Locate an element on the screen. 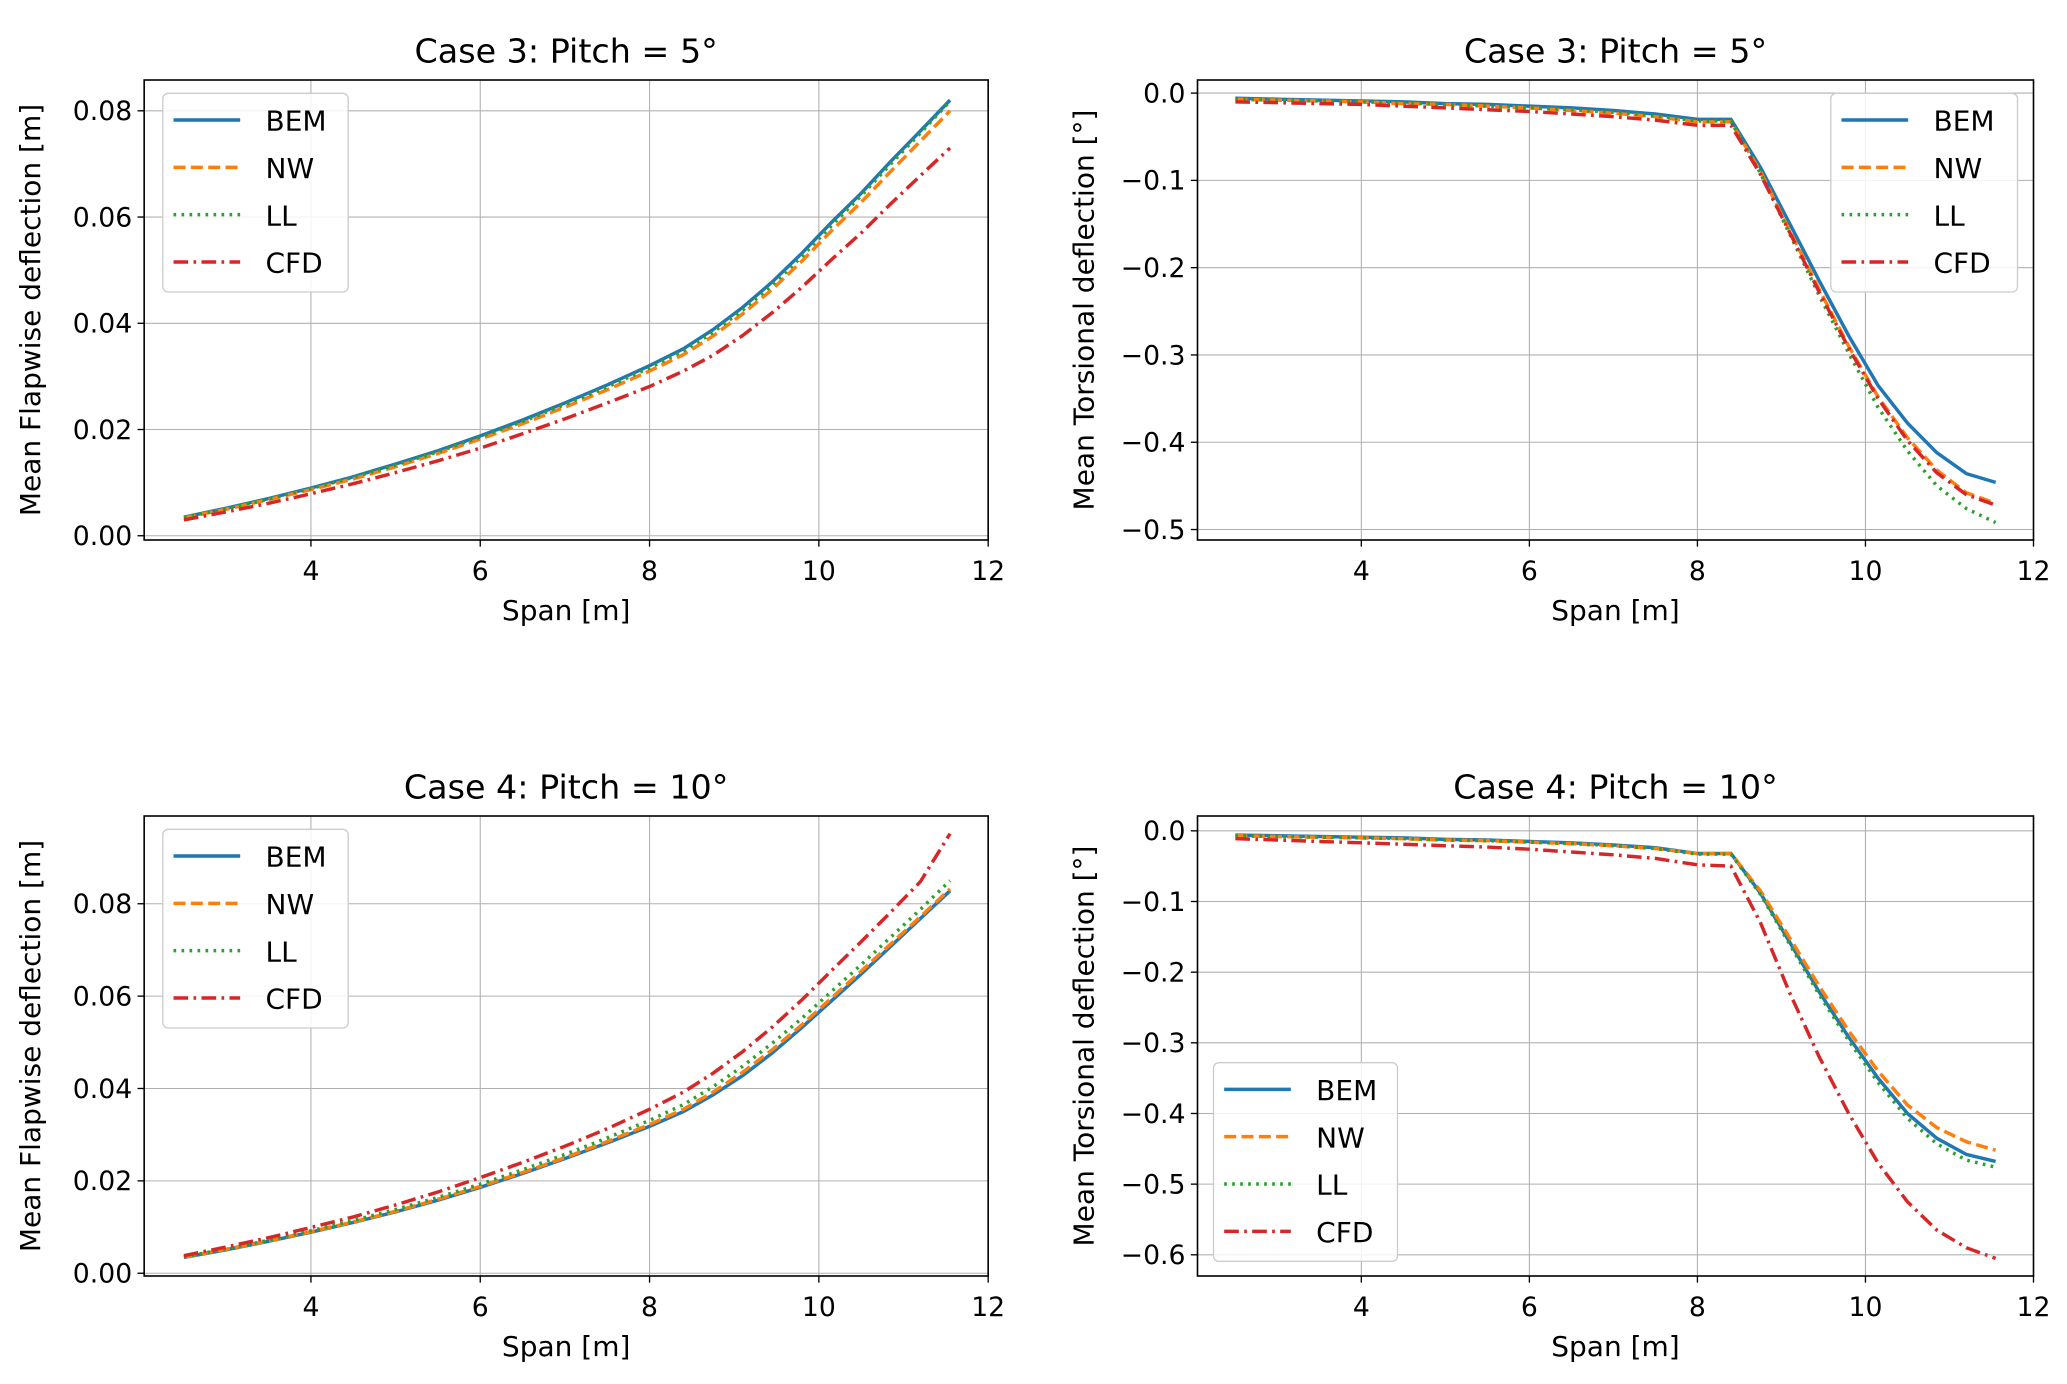 The image size is (2067, 1384). y-tick-label: −0.6 is located at coordinates (1153, 1255).